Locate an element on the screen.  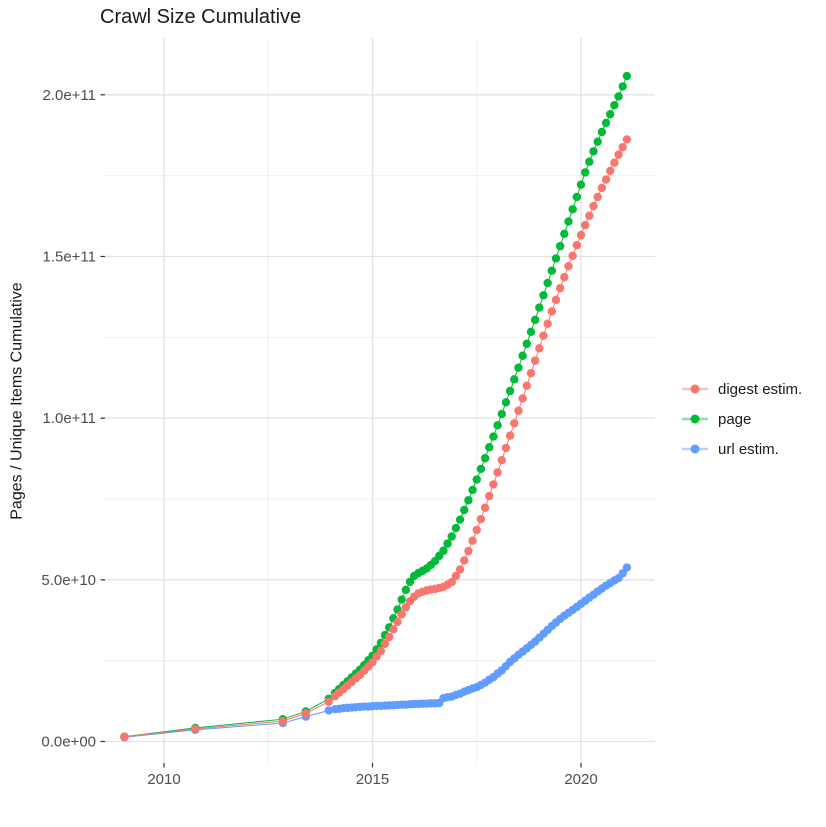
legend: digest estim. page url estim. is located at coordinates (741, 419).